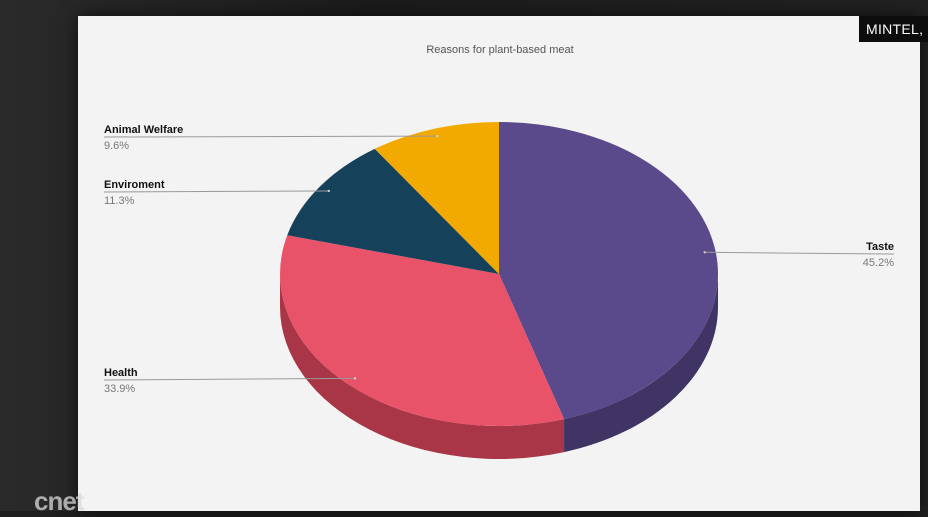  What do you see at coordinates (119, 389) in the screenshot?
I see `slice-value-health: 33.9%` at bounding box center [119, 389].